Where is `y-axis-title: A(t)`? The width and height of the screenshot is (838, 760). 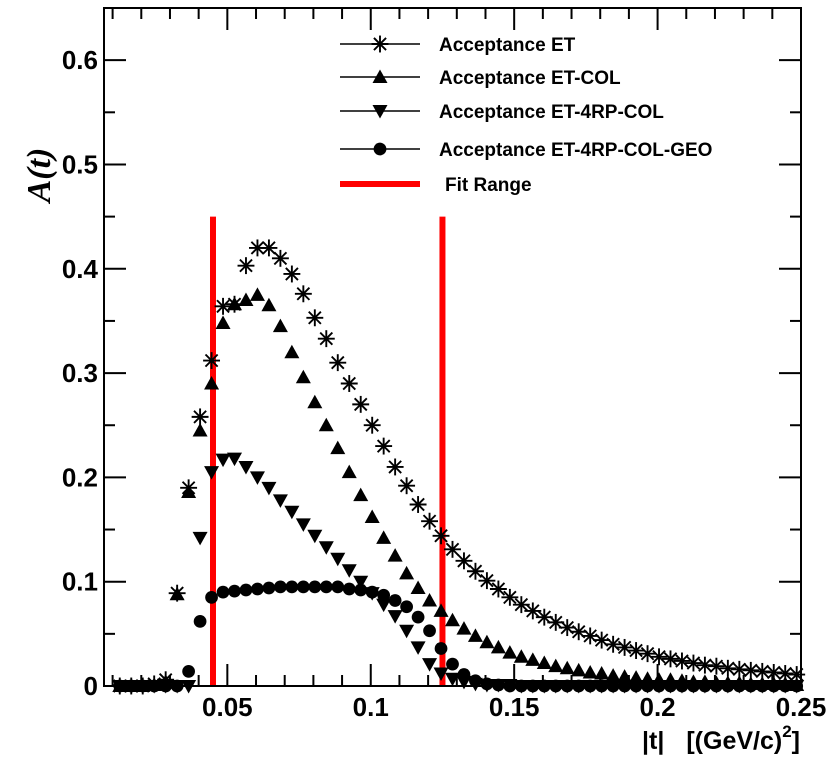 y-axis-title: A(t) is located at coordinates (39, 176).